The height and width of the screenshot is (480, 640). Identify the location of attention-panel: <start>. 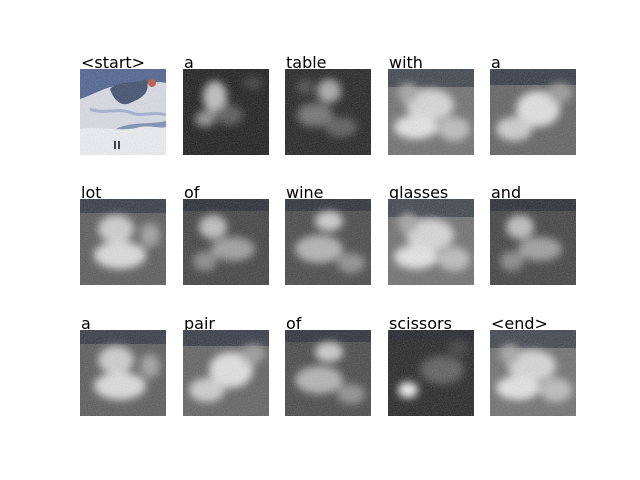
(123, 104).